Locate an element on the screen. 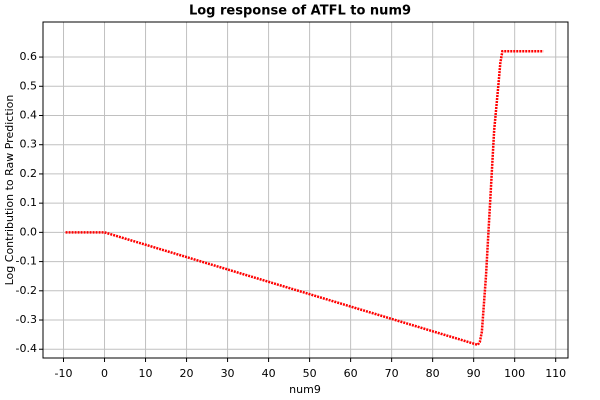  x-tick-label: 0 is located at coordinates (104, 373).